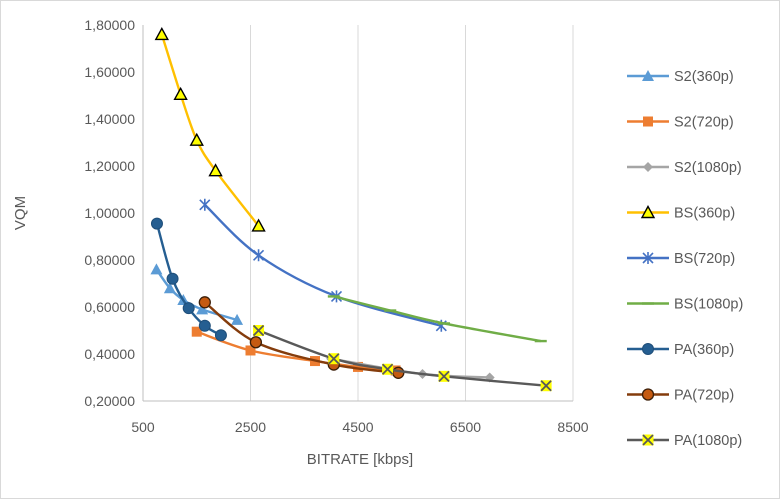  I want to click on legend-label: BS(720p), so click(704, 259).